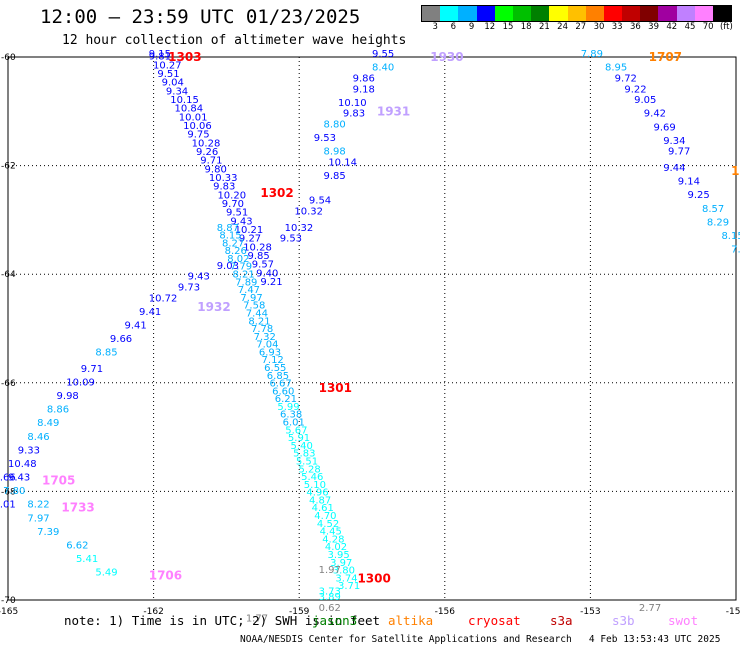 The height and width of the screenshot is (650, 740). I want to click on wave-height-value: 9.33, so click(29, 450).